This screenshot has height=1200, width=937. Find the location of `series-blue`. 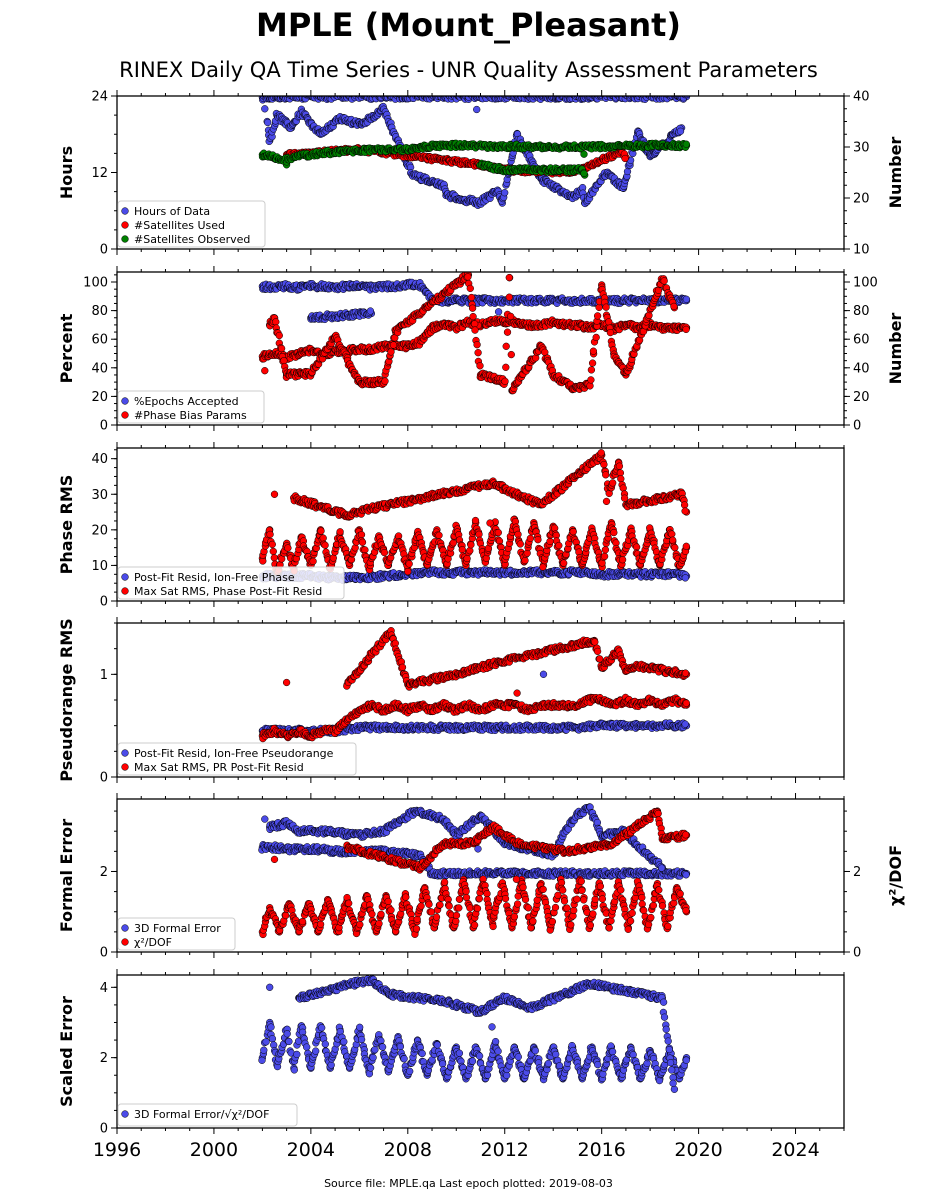

series-blue is located at coordinates (474, 152).